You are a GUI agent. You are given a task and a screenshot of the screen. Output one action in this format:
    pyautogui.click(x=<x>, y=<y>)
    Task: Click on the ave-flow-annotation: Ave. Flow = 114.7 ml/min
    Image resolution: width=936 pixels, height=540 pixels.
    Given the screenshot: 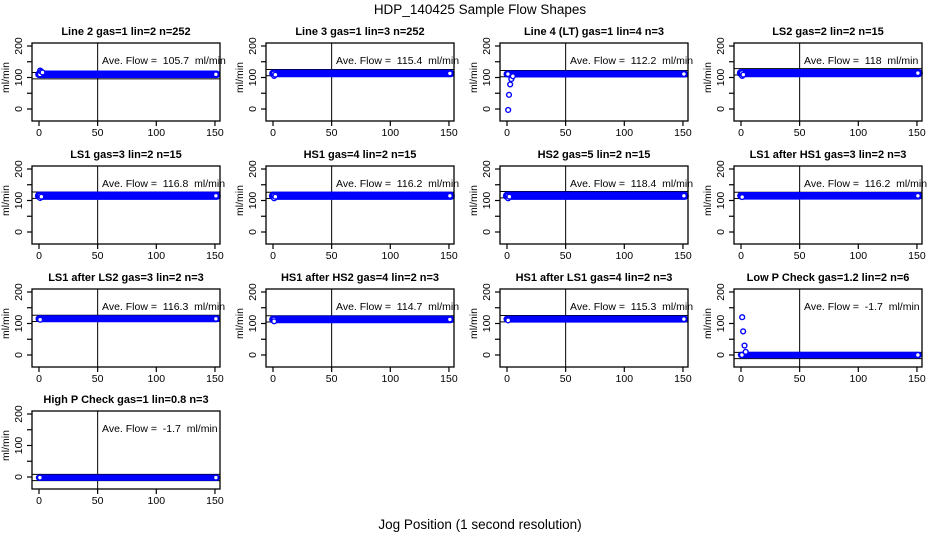 What is the action you would take?
    pyautogui.click(x=397, y=307)
    